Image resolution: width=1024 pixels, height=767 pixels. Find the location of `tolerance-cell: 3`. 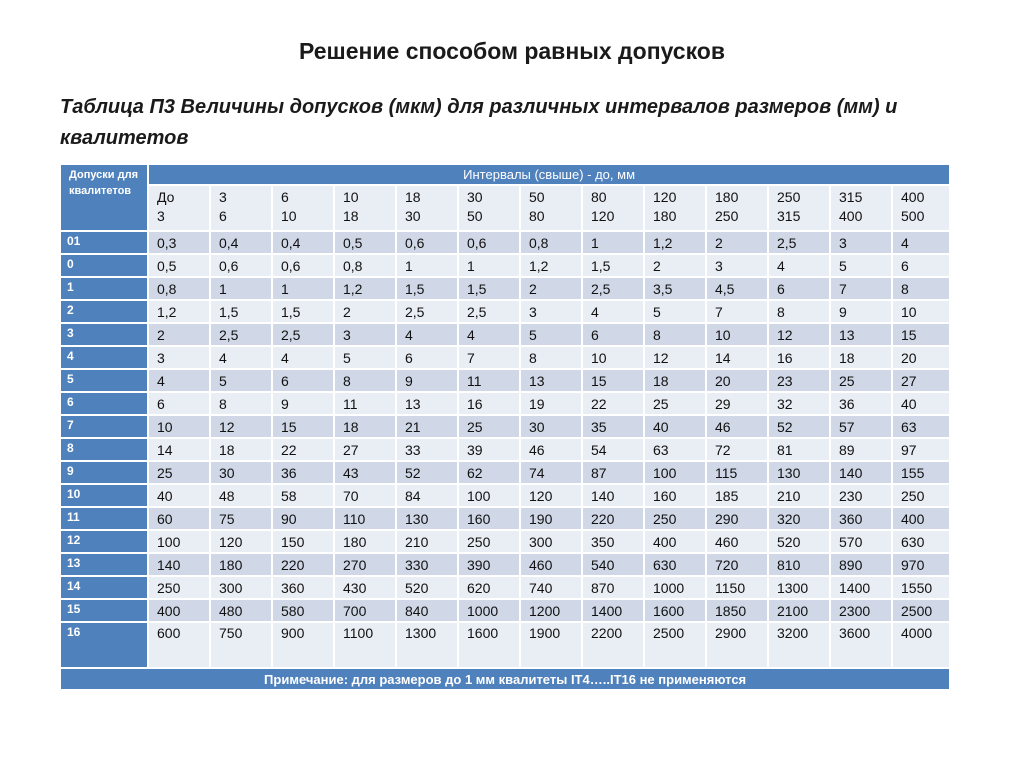

tolerance-cell: 3 is located at coordinates (737, 265).